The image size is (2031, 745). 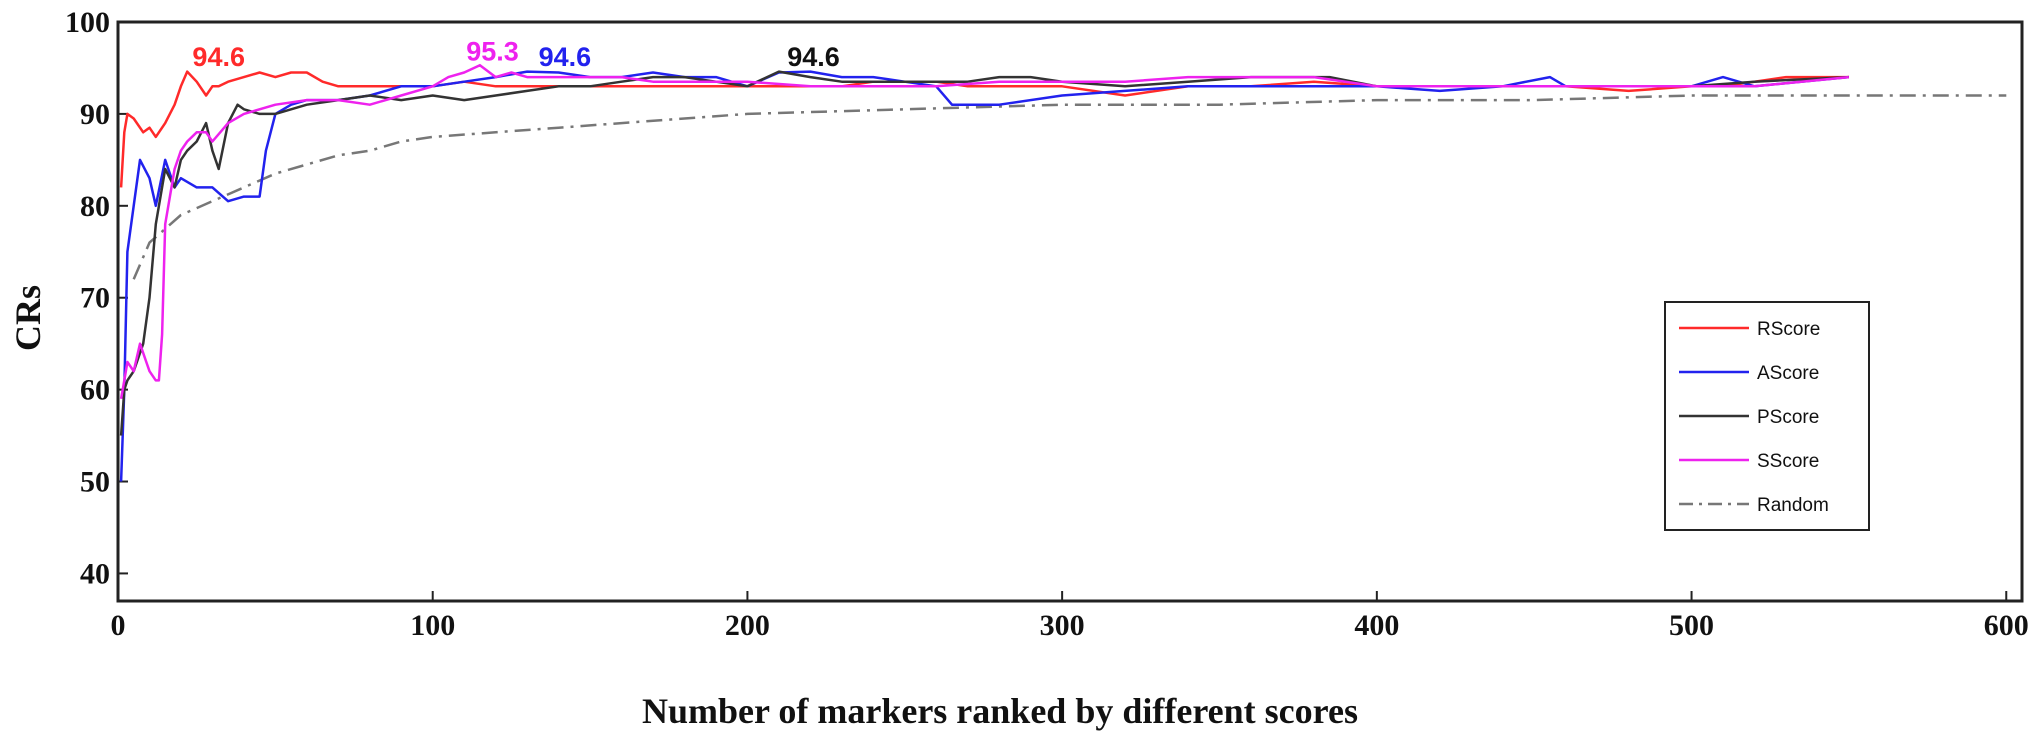 I want to click on annotations: 94.6 95.3 94.6 94.6, so click(x=515, y=55).